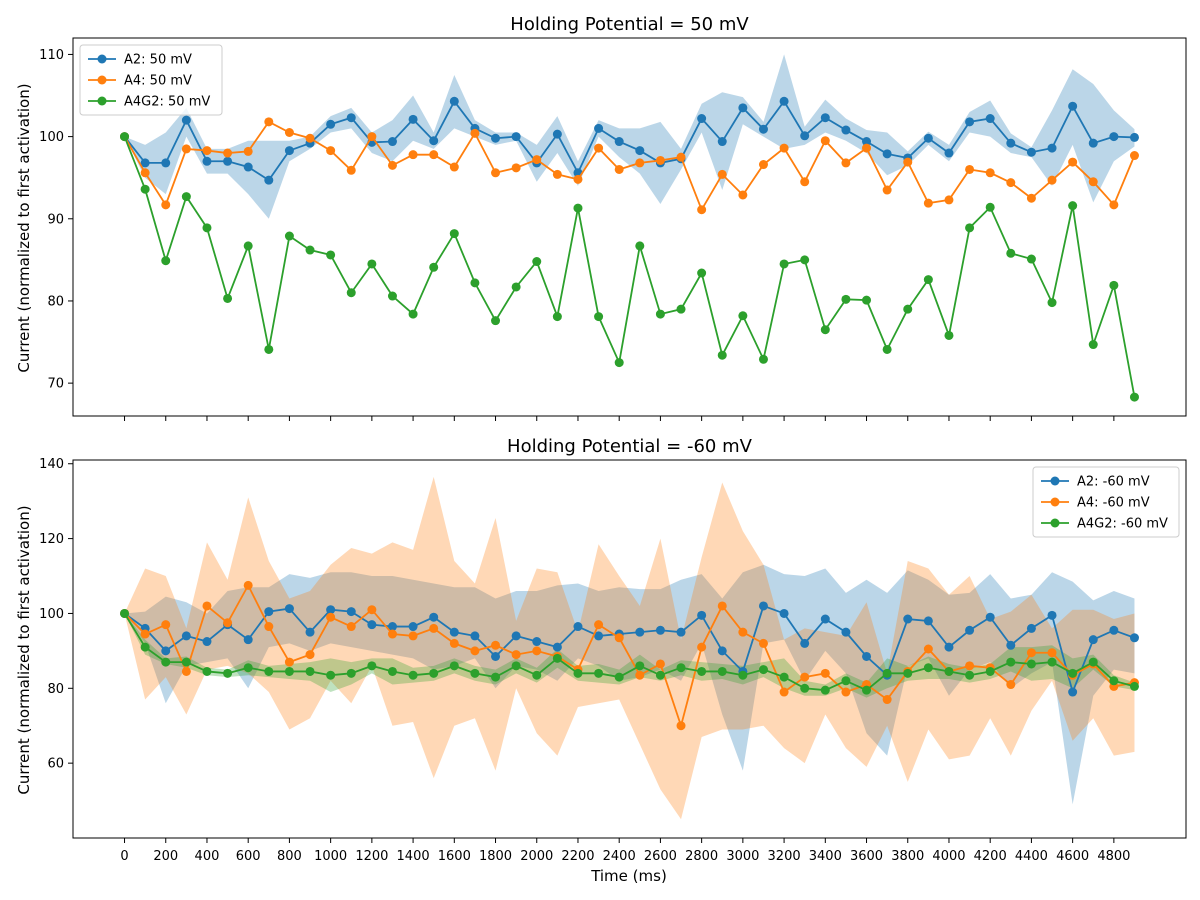  What do you see at coordinates (207, 856) in the screenshot?
I see `bottom-x-tick-label: 400` at bounding box center [207, 856].